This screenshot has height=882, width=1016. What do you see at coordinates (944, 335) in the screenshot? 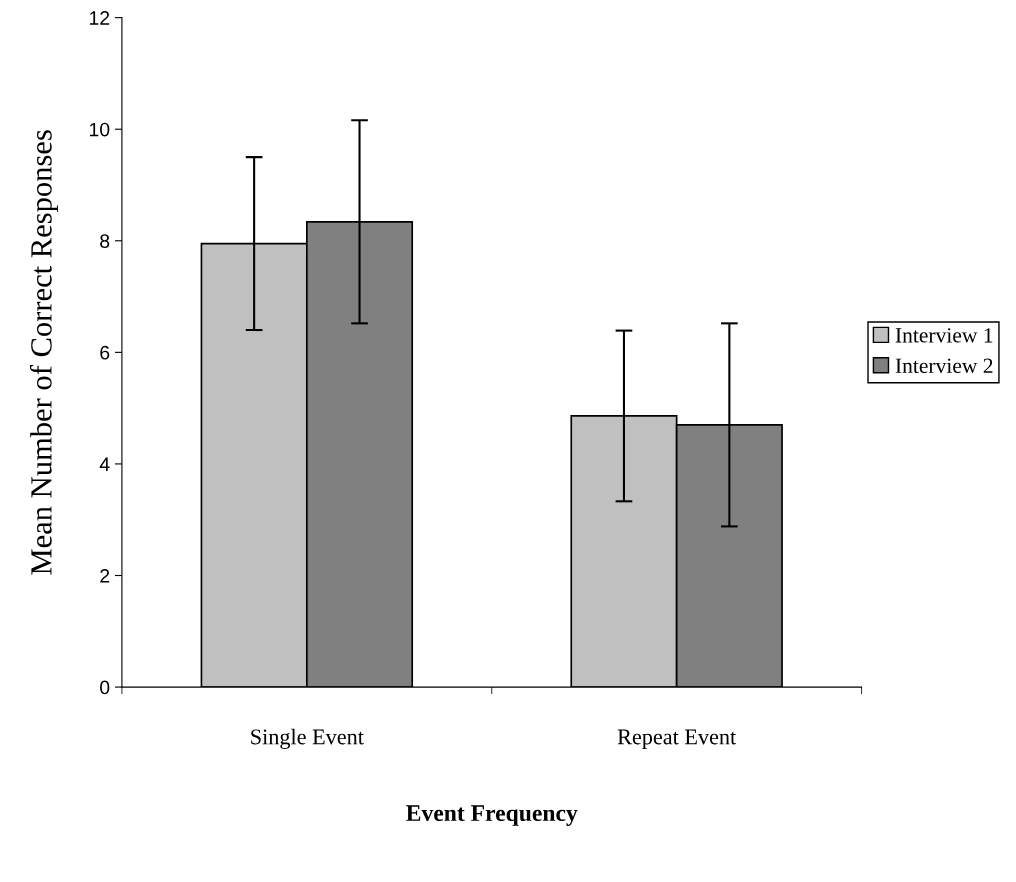
I see `legend-label: Interview 1` at bounding box center [944, 335].